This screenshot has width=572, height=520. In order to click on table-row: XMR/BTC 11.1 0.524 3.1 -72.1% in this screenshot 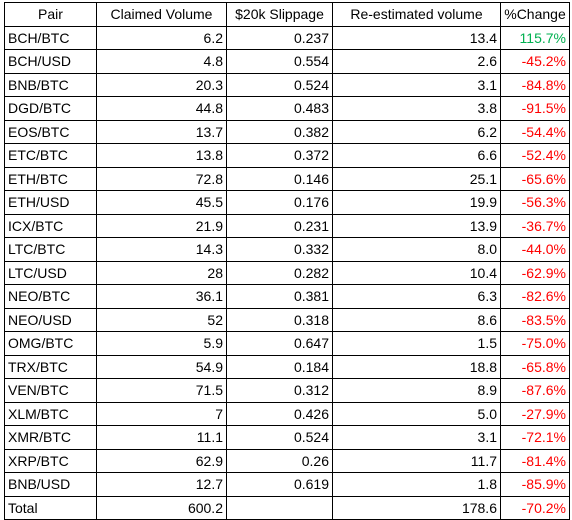, I will do `click(287, 437)`.